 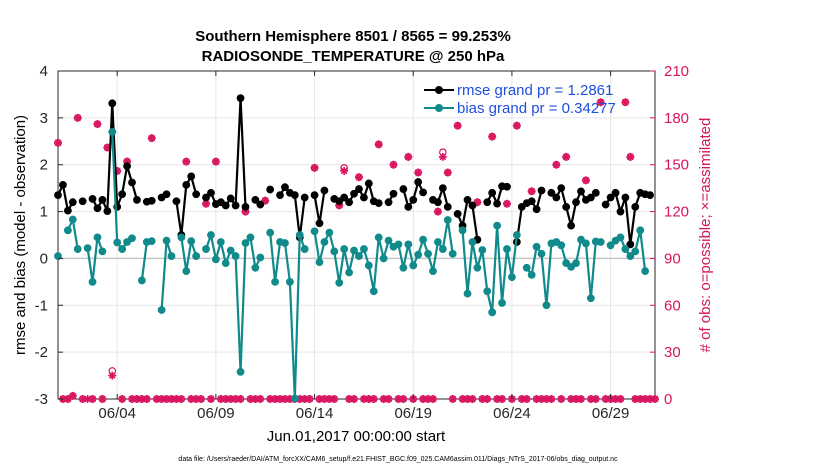 I want to click on rmse-line-segment, so click(x=115, y=157).